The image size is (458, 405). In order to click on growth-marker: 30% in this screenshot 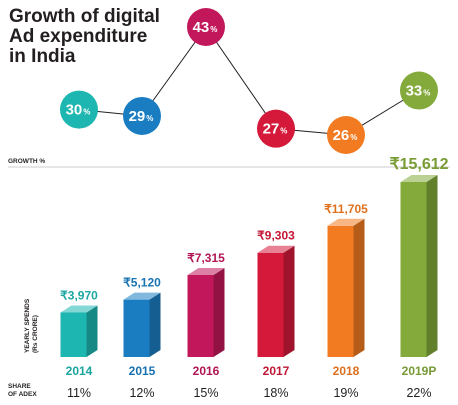, I will do `click(79, 109)`.